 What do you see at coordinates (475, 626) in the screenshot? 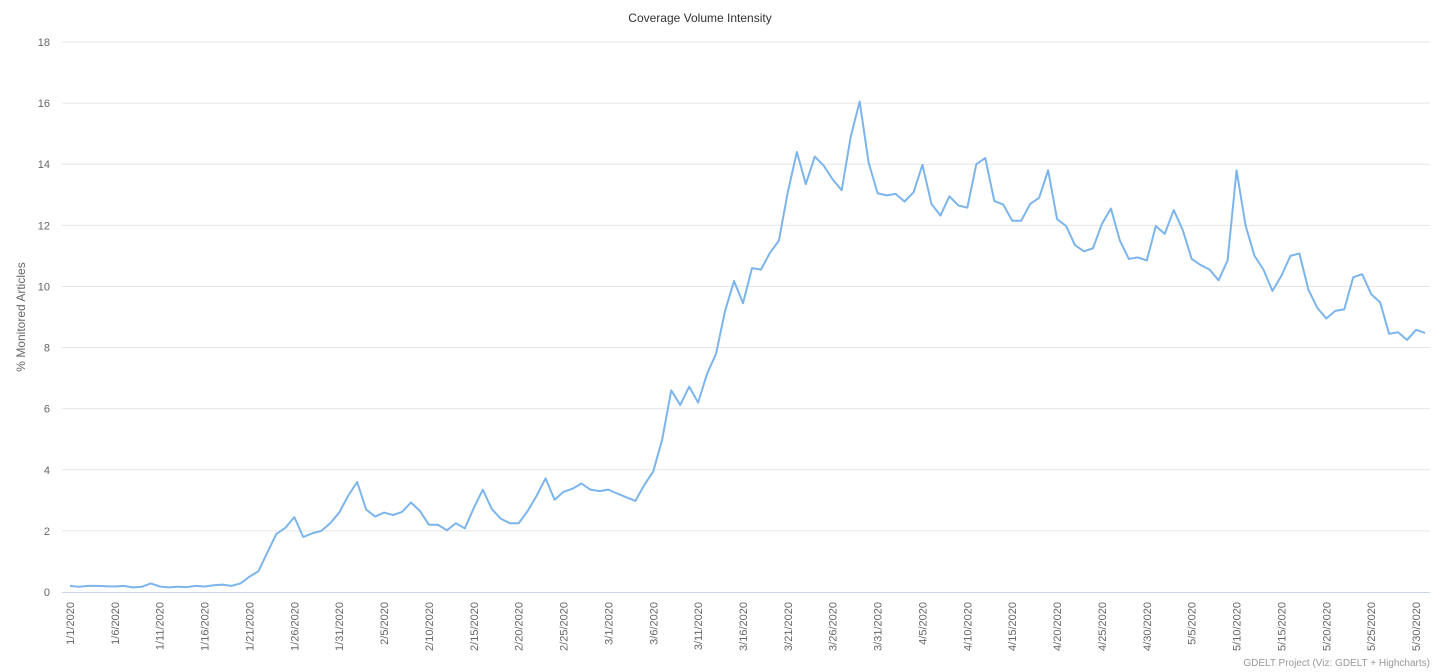
I see `x-tick-label: 2/15/2020` at bounding box center [475, 626].